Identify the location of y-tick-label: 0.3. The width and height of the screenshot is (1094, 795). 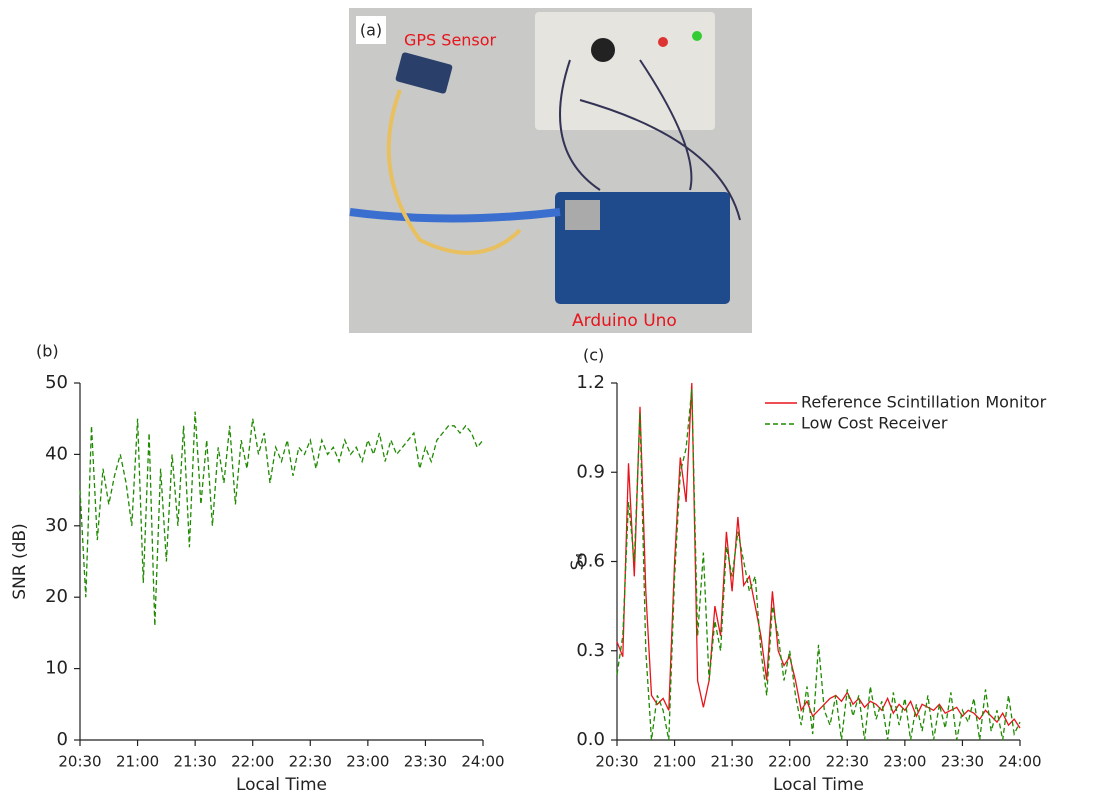
(590, 650).